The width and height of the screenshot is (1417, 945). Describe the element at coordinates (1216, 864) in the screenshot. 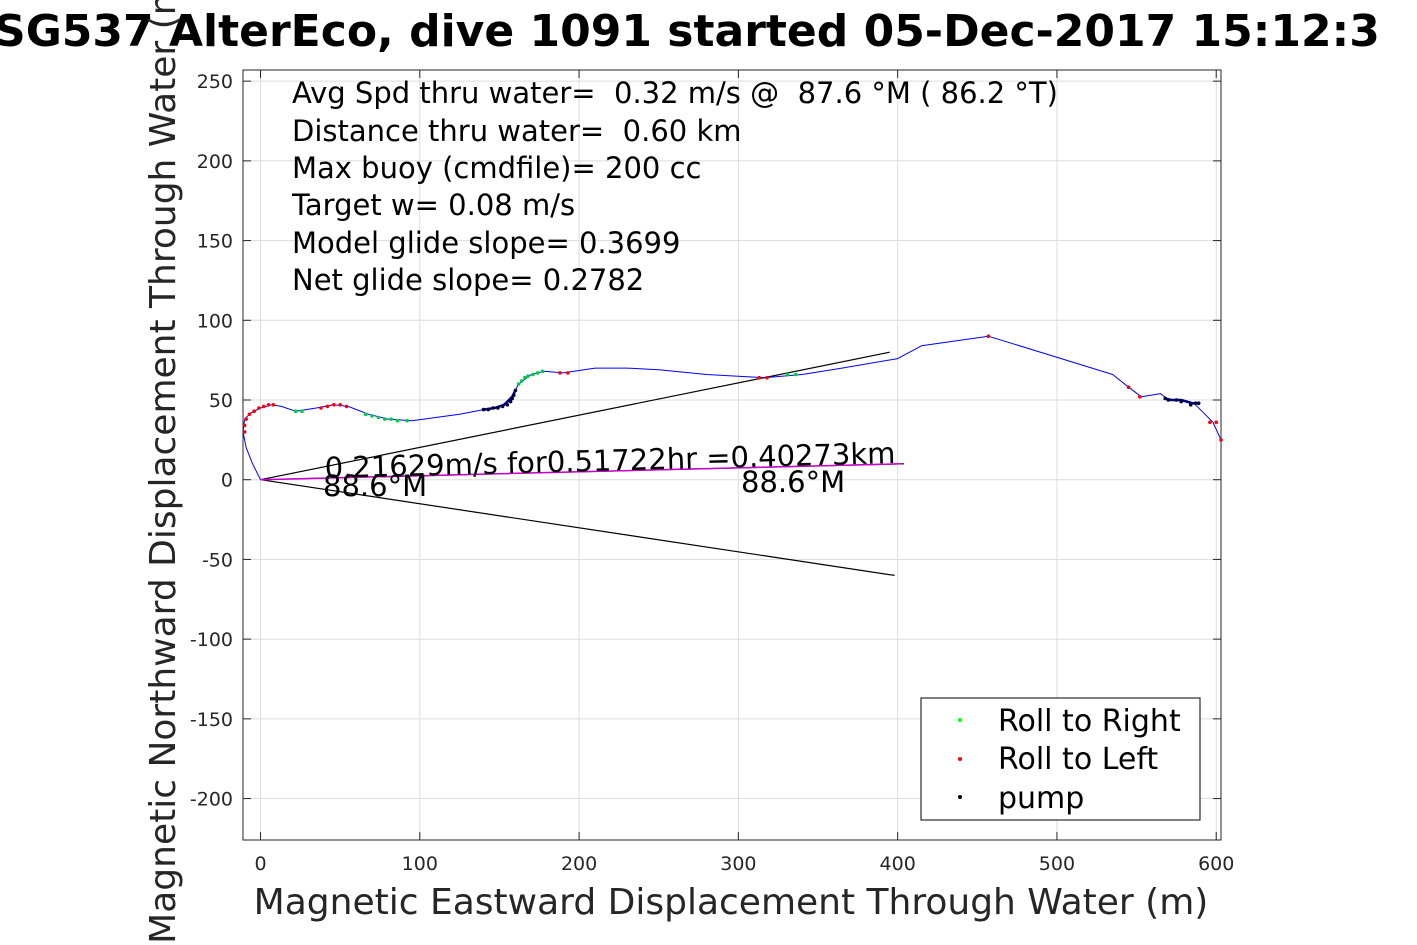

I see `x-tick-label: 600` at that location.